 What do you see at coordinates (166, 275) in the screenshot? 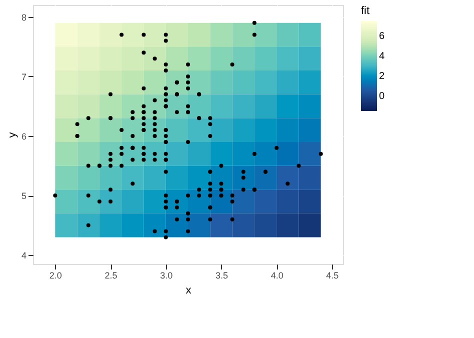
I see `x-tick-label: 3.0` at bounding box center [166, 275].